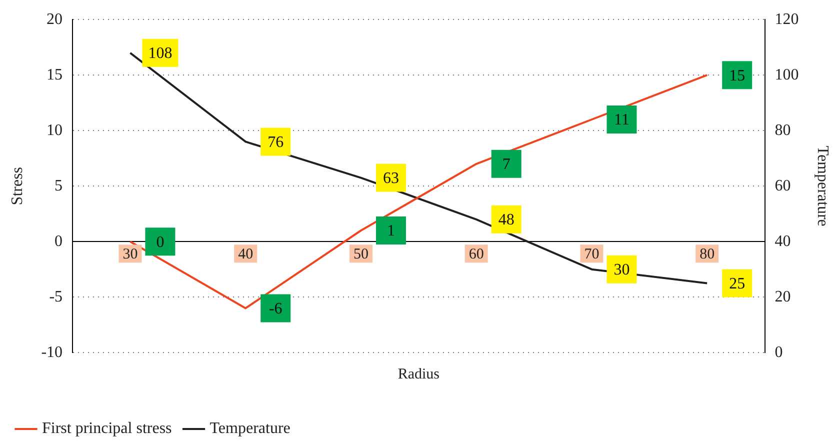 Image resolution: width=840 pixels, height=447 pixels. I want to click on y-tick-label: 0, so click(58, 241).